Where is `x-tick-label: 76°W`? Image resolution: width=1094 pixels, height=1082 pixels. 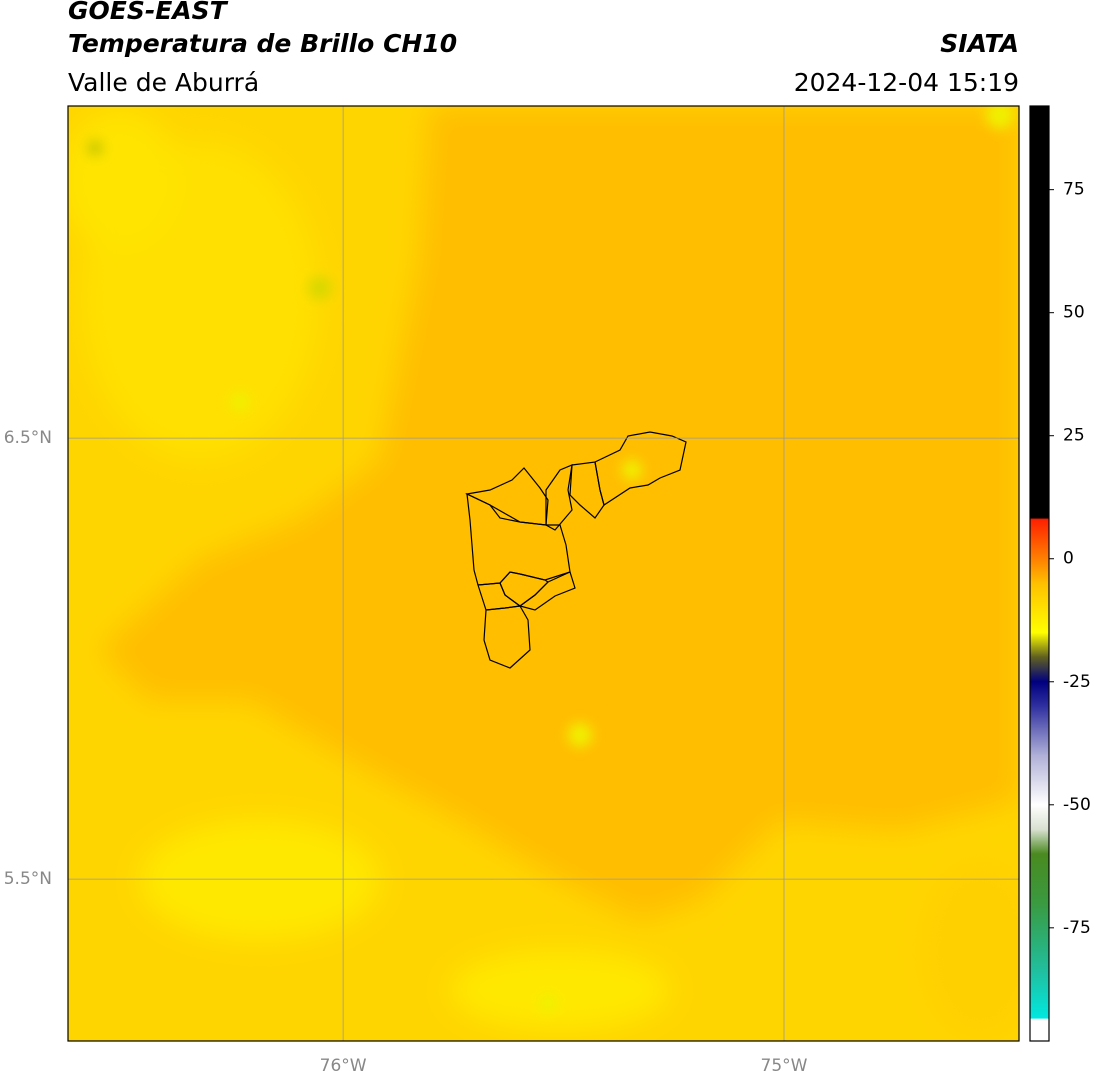 x-tick-label: 76°W is located at coordinates (343, 1066).